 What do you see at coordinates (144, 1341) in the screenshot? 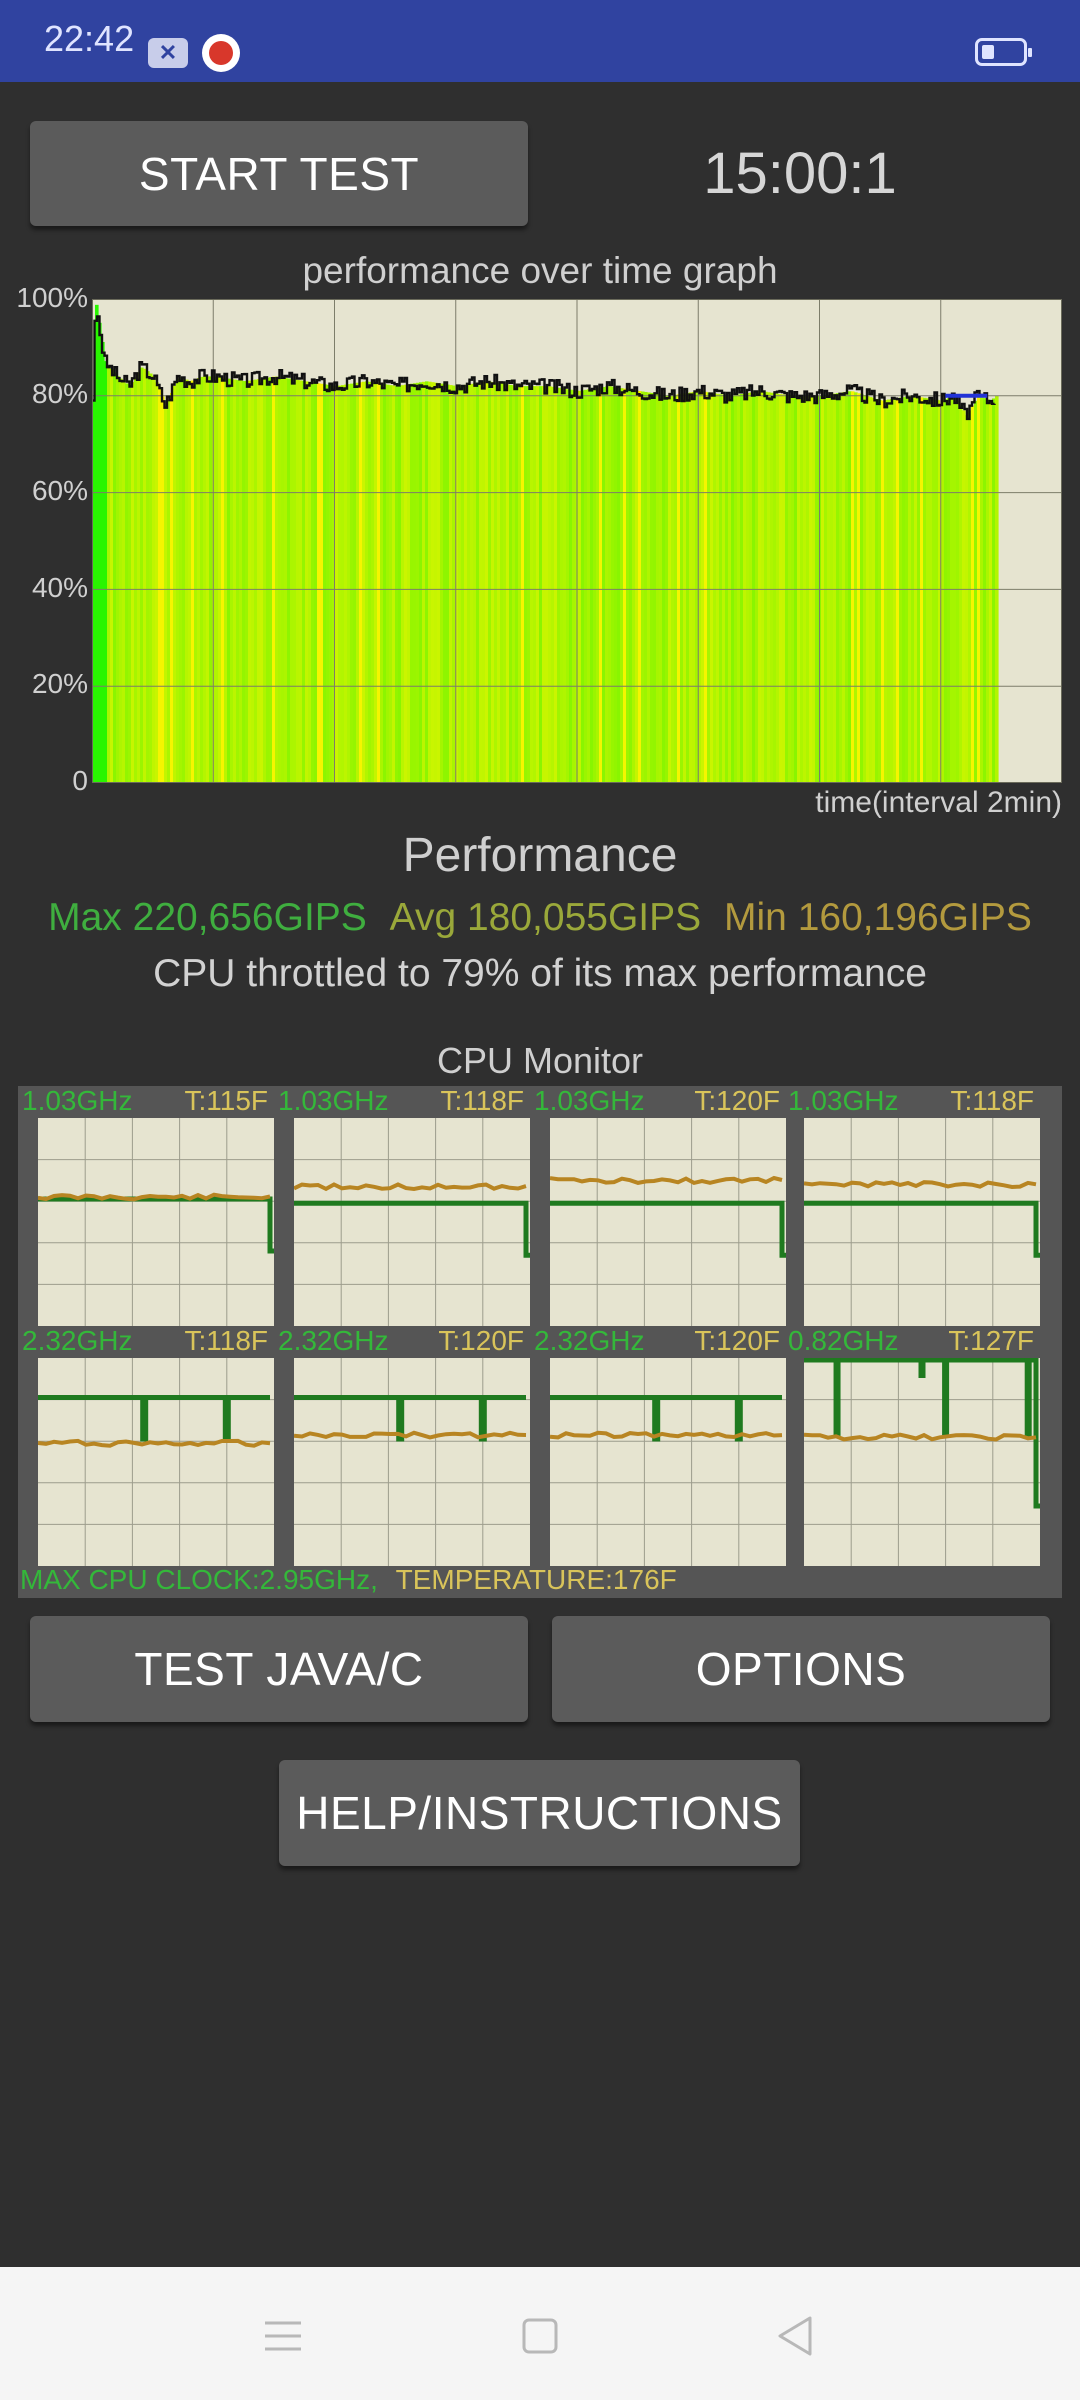
I see `cpu-core-header: 2.32GHz T:118F` at bounding box center [144, 1341].